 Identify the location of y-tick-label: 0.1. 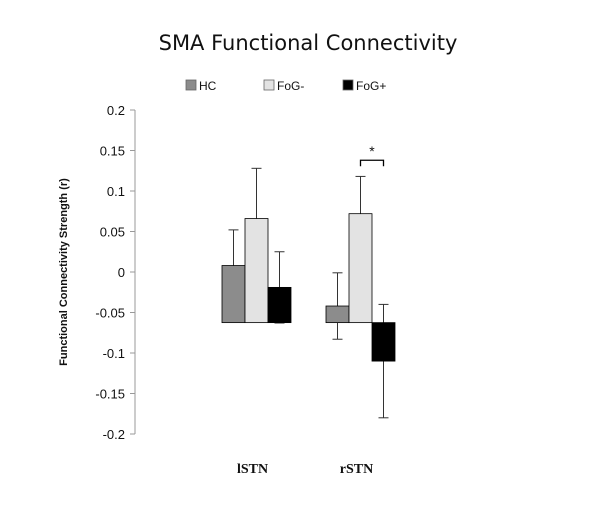
(116, 191).